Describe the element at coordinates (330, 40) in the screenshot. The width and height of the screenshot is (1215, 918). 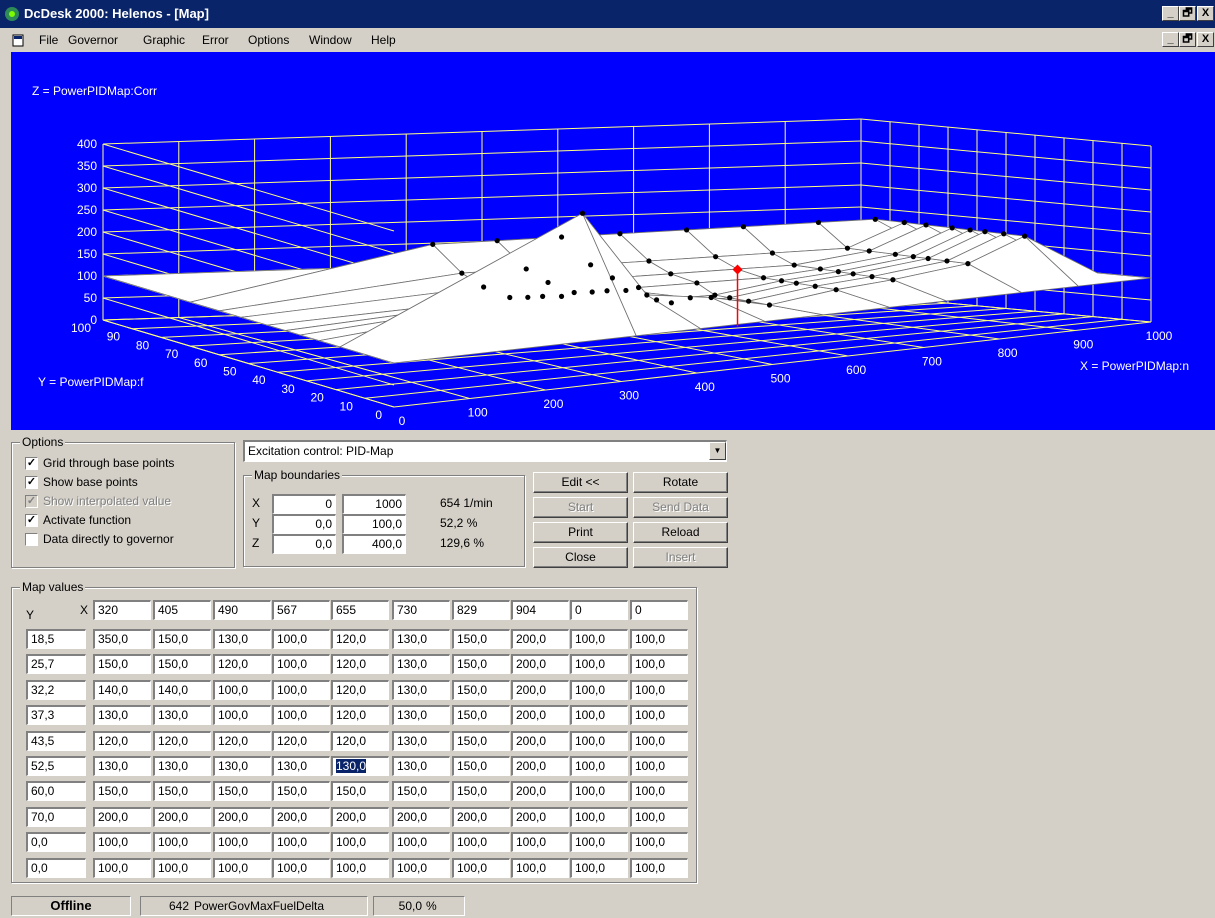
I see `menu-window: Window` at that location.